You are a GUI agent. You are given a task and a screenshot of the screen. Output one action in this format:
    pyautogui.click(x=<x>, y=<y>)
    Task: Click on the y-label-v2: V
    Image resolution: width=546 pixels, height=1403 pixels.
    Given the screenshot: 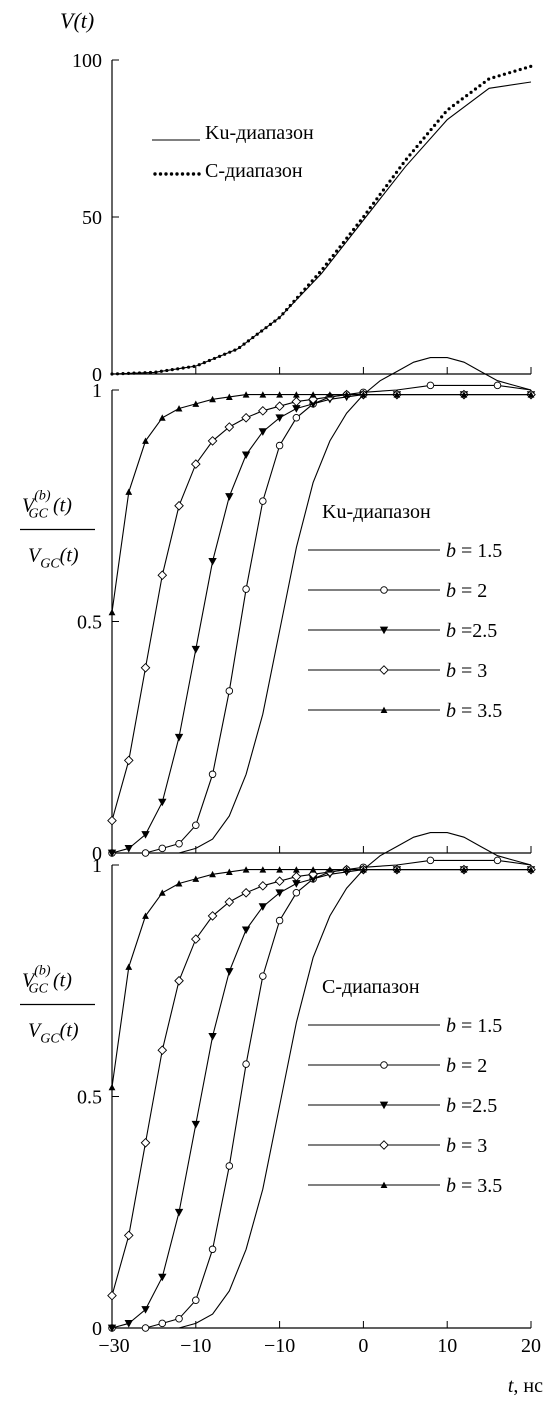 What is the action you would take?
    pyautogui.click(x=35, y=1031)
    